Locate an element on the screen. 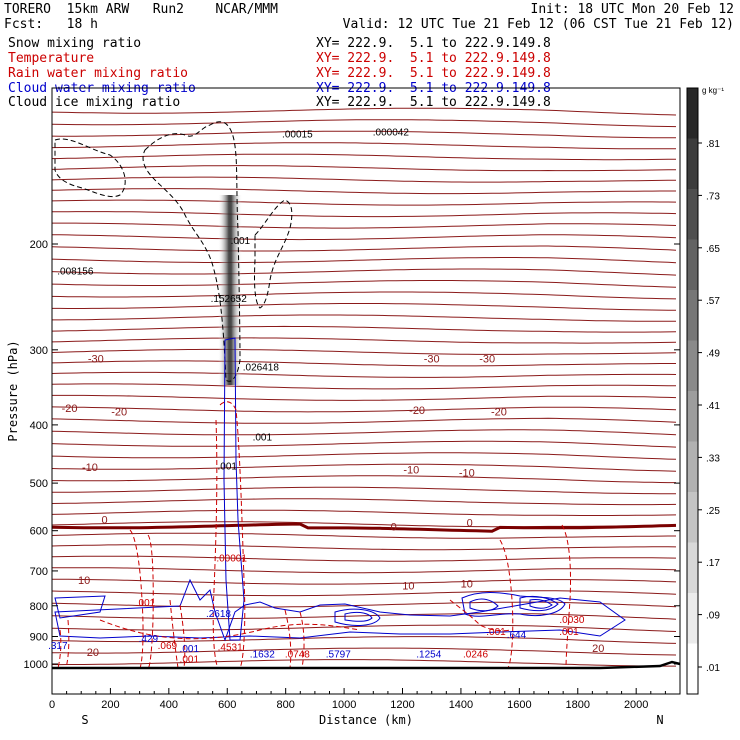 The width and height of the screenshot is (740, 740). forecast-hour: Fcst: 18 h is located at coordinates (51, 24).